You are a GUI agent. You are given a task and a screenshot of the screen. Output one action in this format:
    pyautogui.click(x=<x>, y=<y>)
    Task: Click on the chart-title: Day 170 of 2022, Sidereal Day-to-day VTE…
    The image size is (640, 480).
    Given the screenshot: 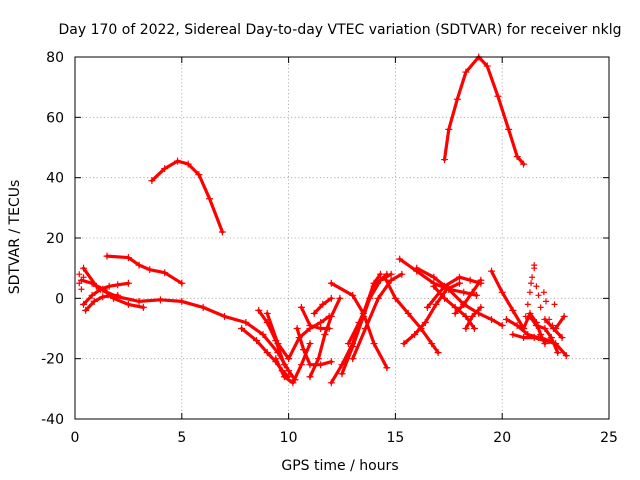 What is the action you would take?
    pyautogui.click(x=340, y=30)
    